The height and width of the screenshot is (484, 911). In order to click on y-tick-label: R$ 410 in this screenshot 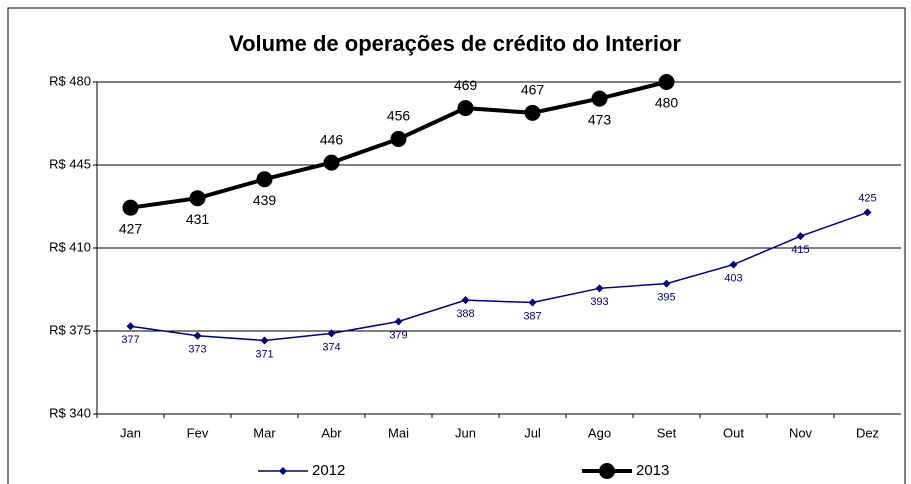, I will do `click(70, 246)`.